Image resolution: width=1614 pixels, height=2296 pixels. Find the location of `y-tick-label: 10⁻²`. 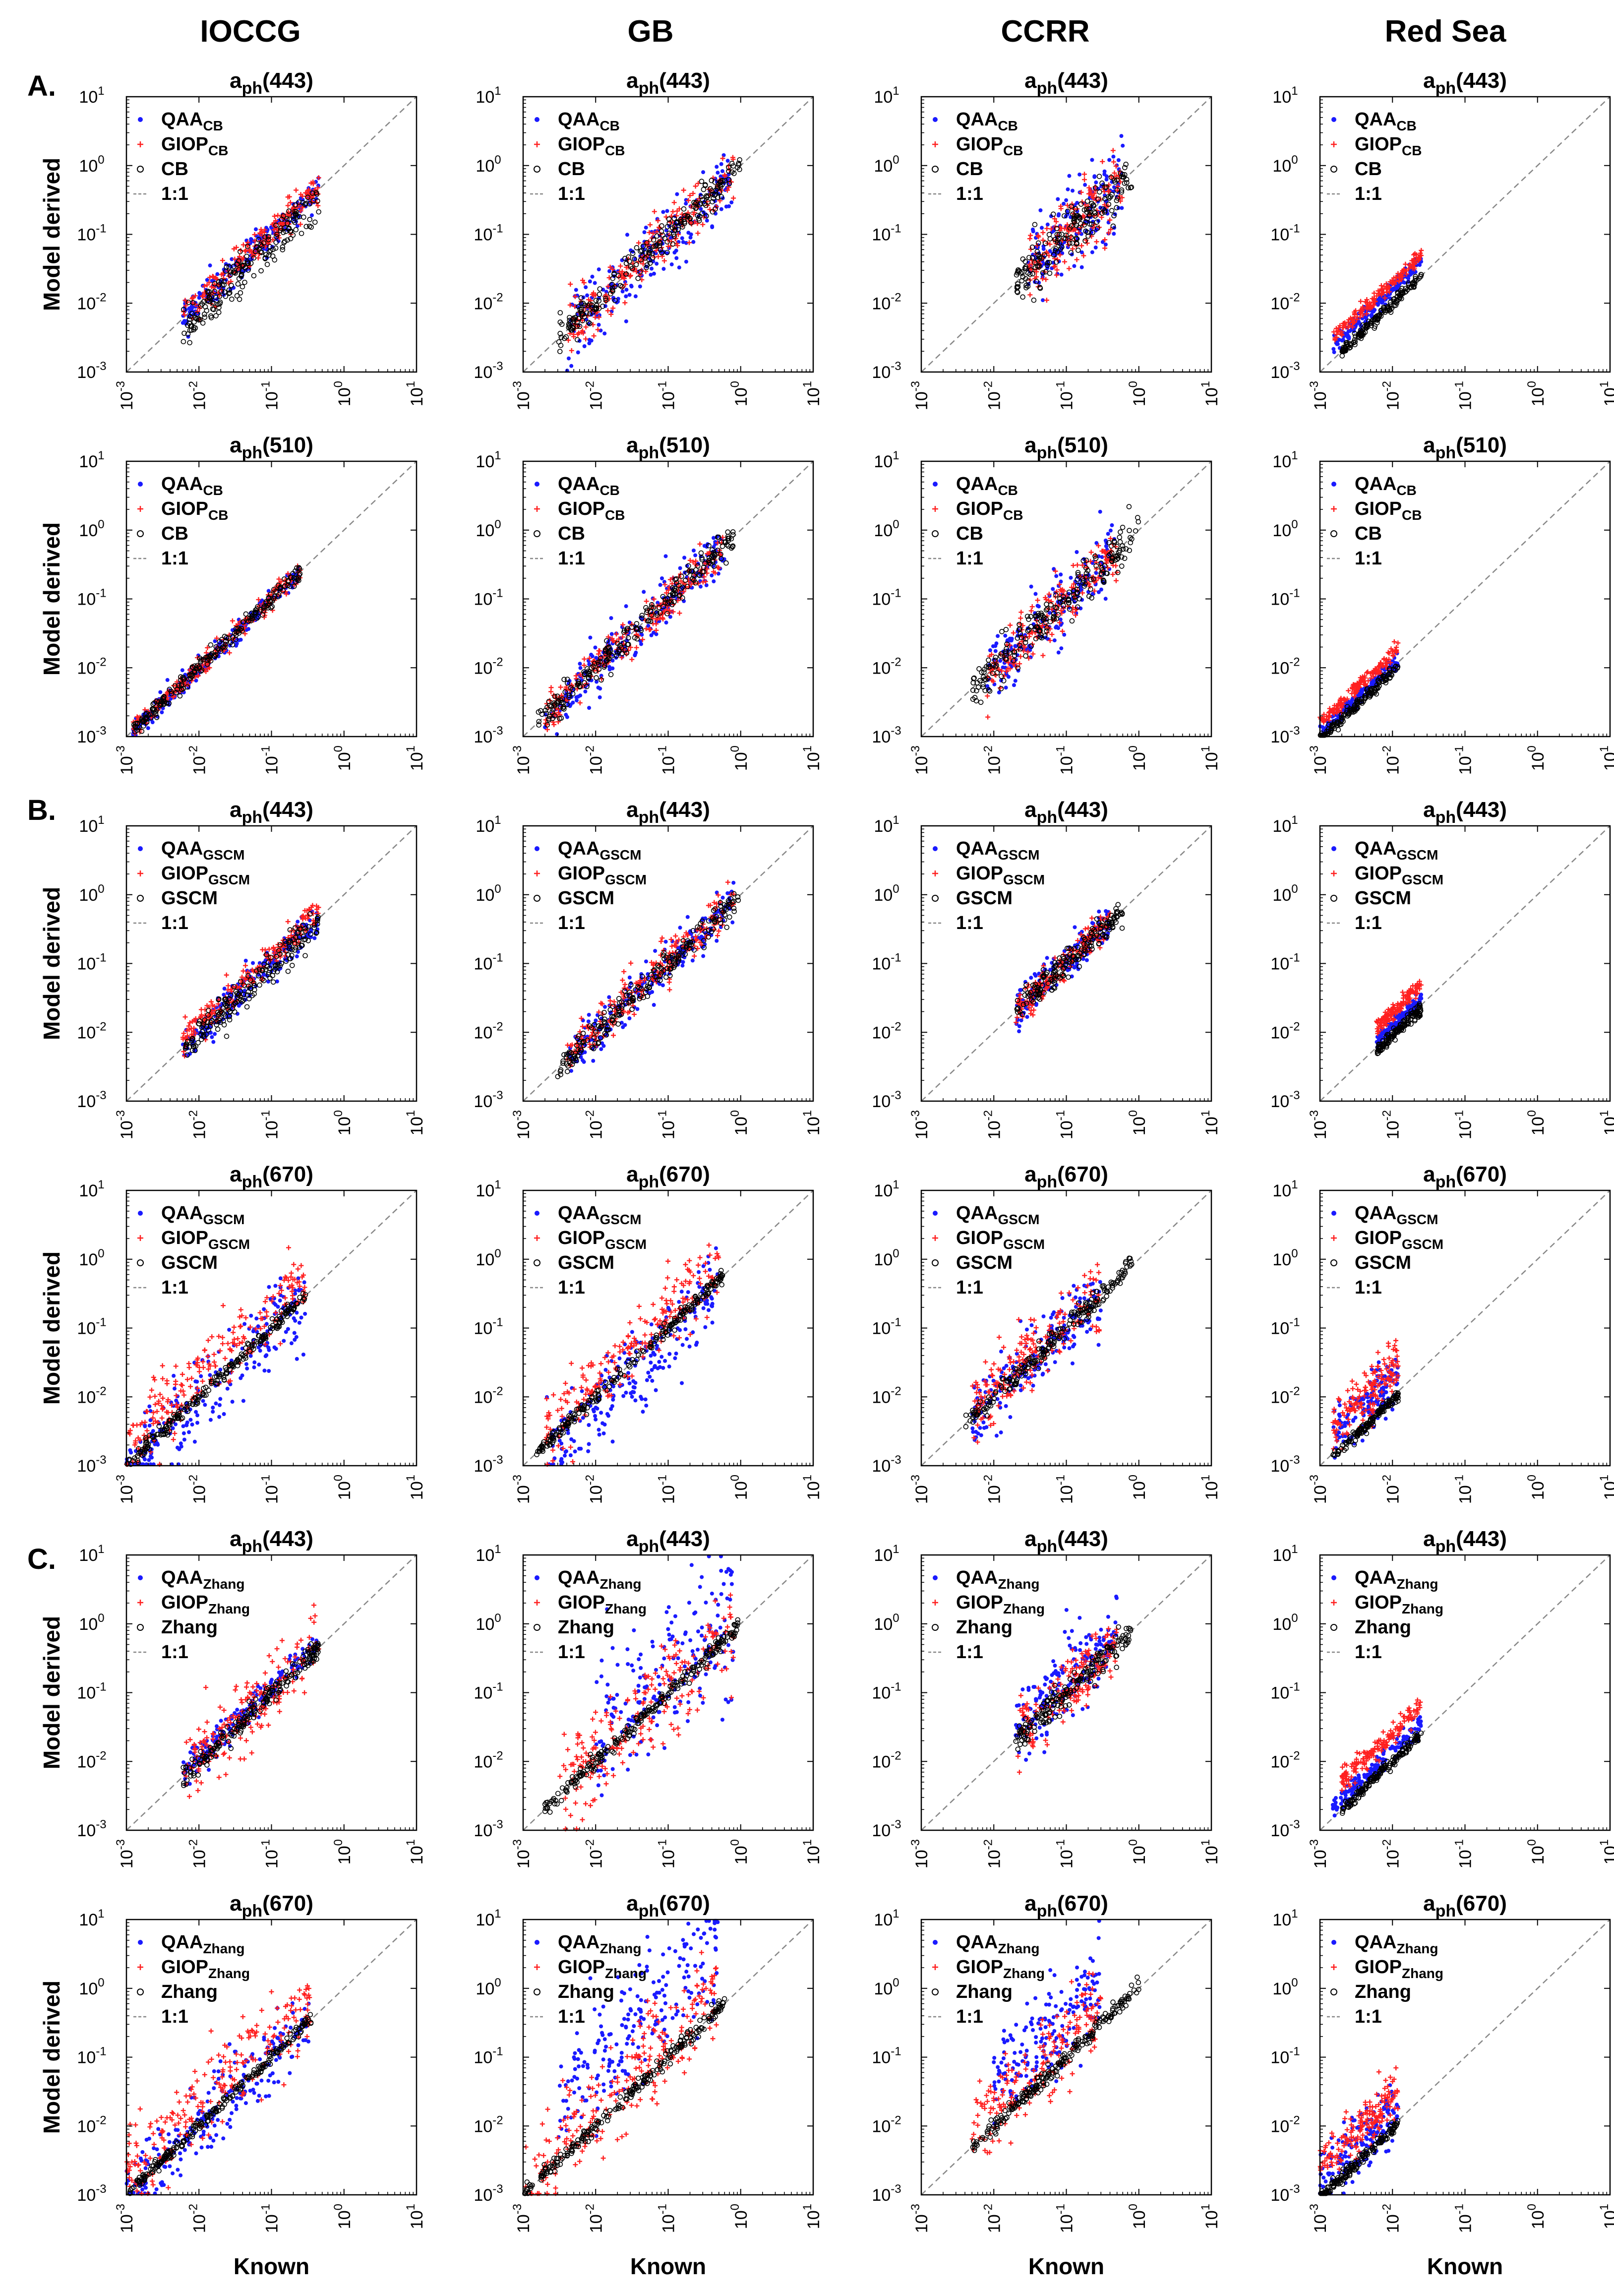

y-tick-label: 10⁻² is located at coordinates (91, 302).